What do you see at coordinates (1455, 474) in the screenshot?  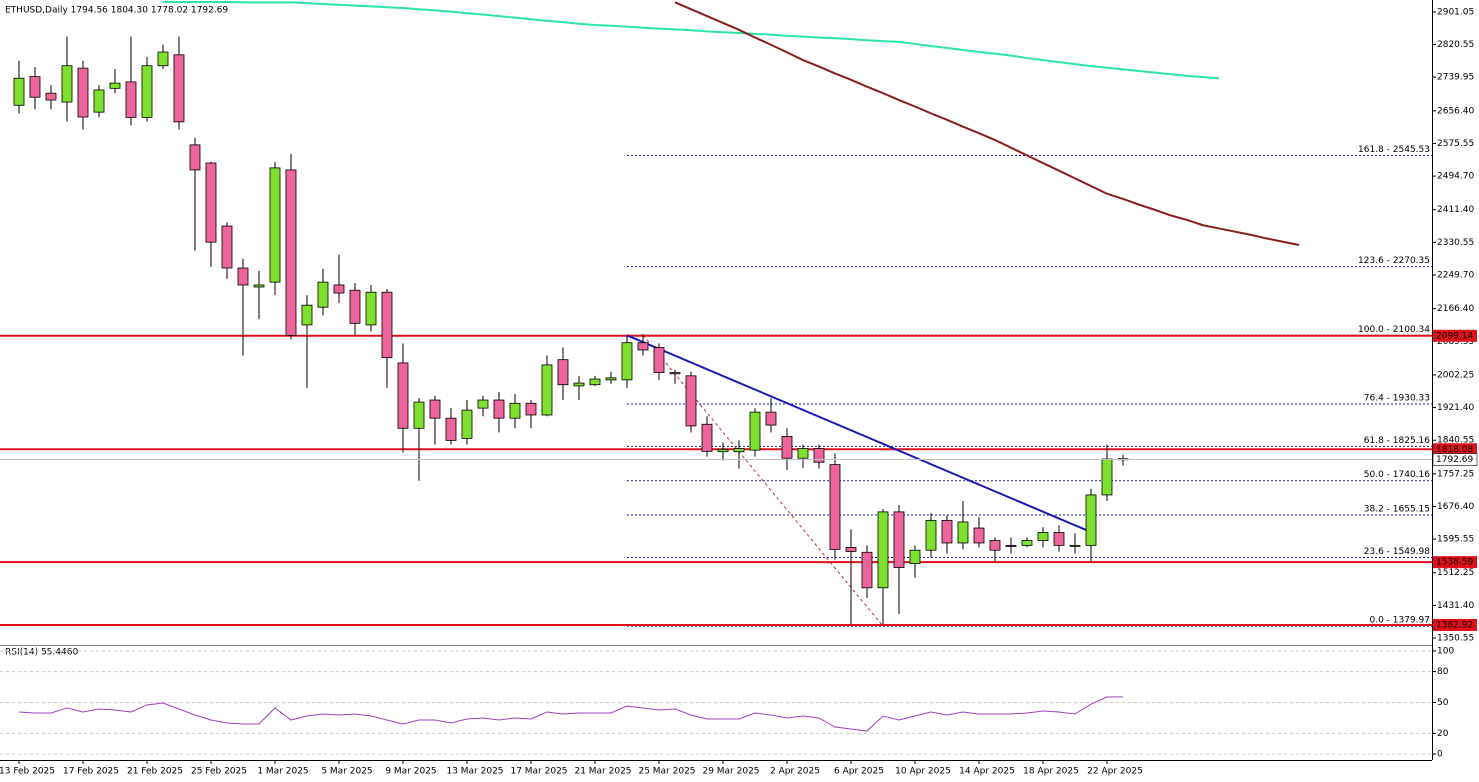 I see `y-tick-label: 1757.25` at bounding box center [1455, 474].